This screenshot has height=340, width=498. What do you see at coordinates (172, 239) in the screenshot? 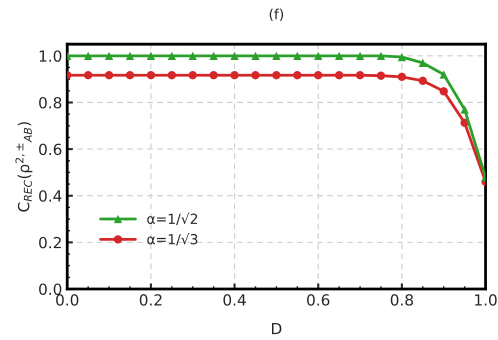
I see `legend-label: α=1/√3` at bounding box center [172, 239].